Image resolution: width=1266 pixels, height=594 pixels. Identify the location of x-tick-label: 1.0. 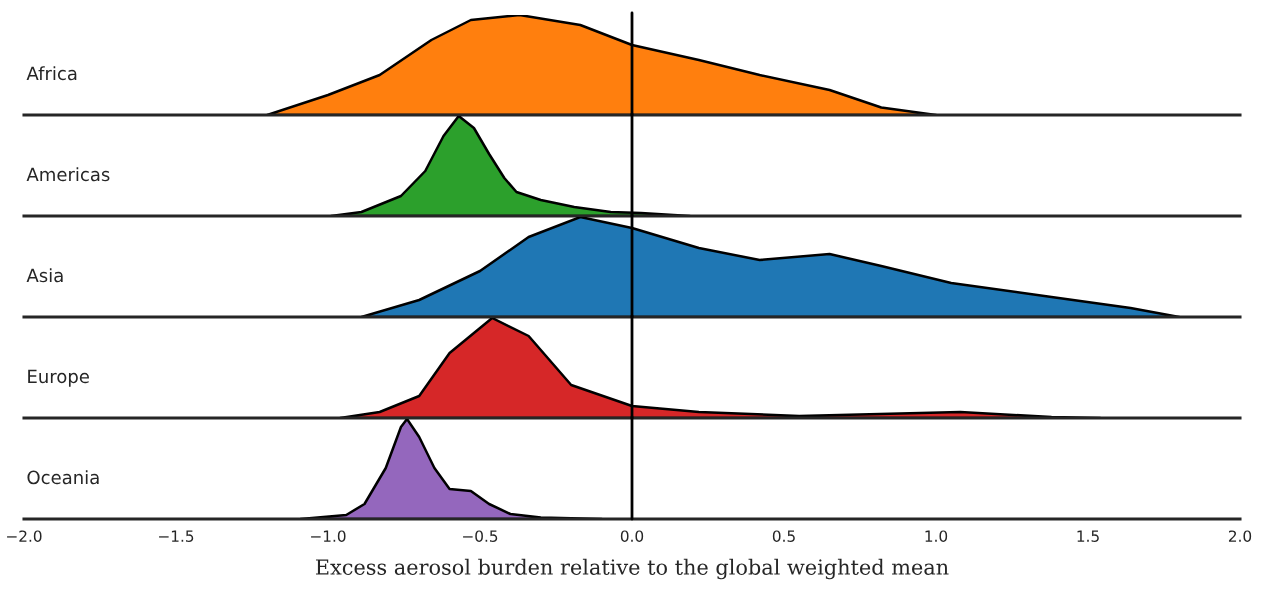
(936, 536).